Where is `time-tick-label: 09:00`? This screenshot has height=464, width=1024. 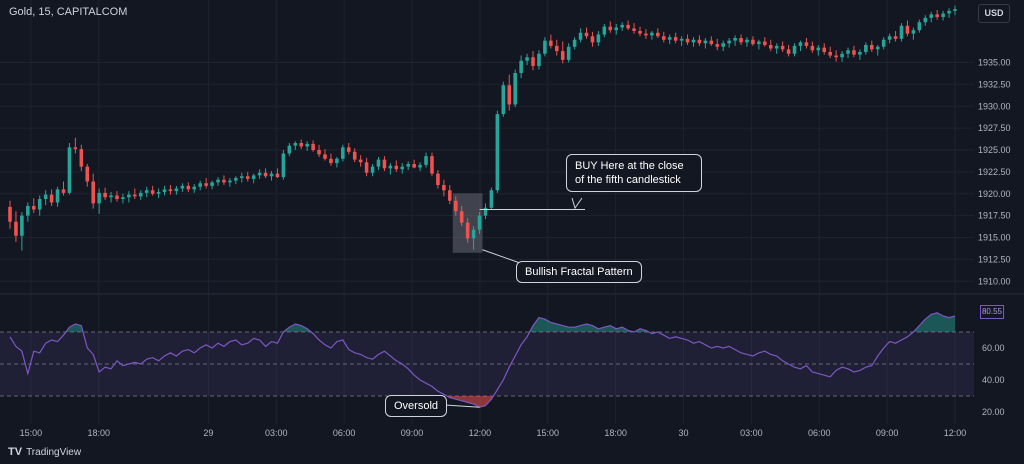
time-tick-label: 09:00 is located at coordinates (412, 433).